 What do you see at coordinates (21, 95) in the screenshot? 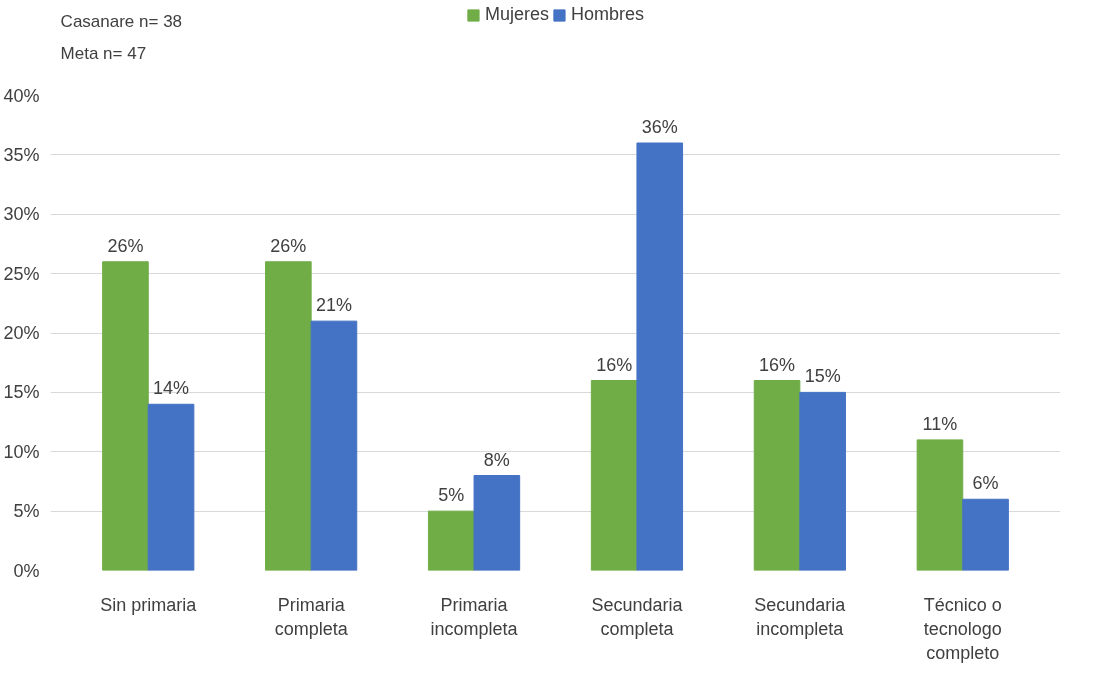
I see `y-tick-label: 40%` at bounding box center [21, 95].